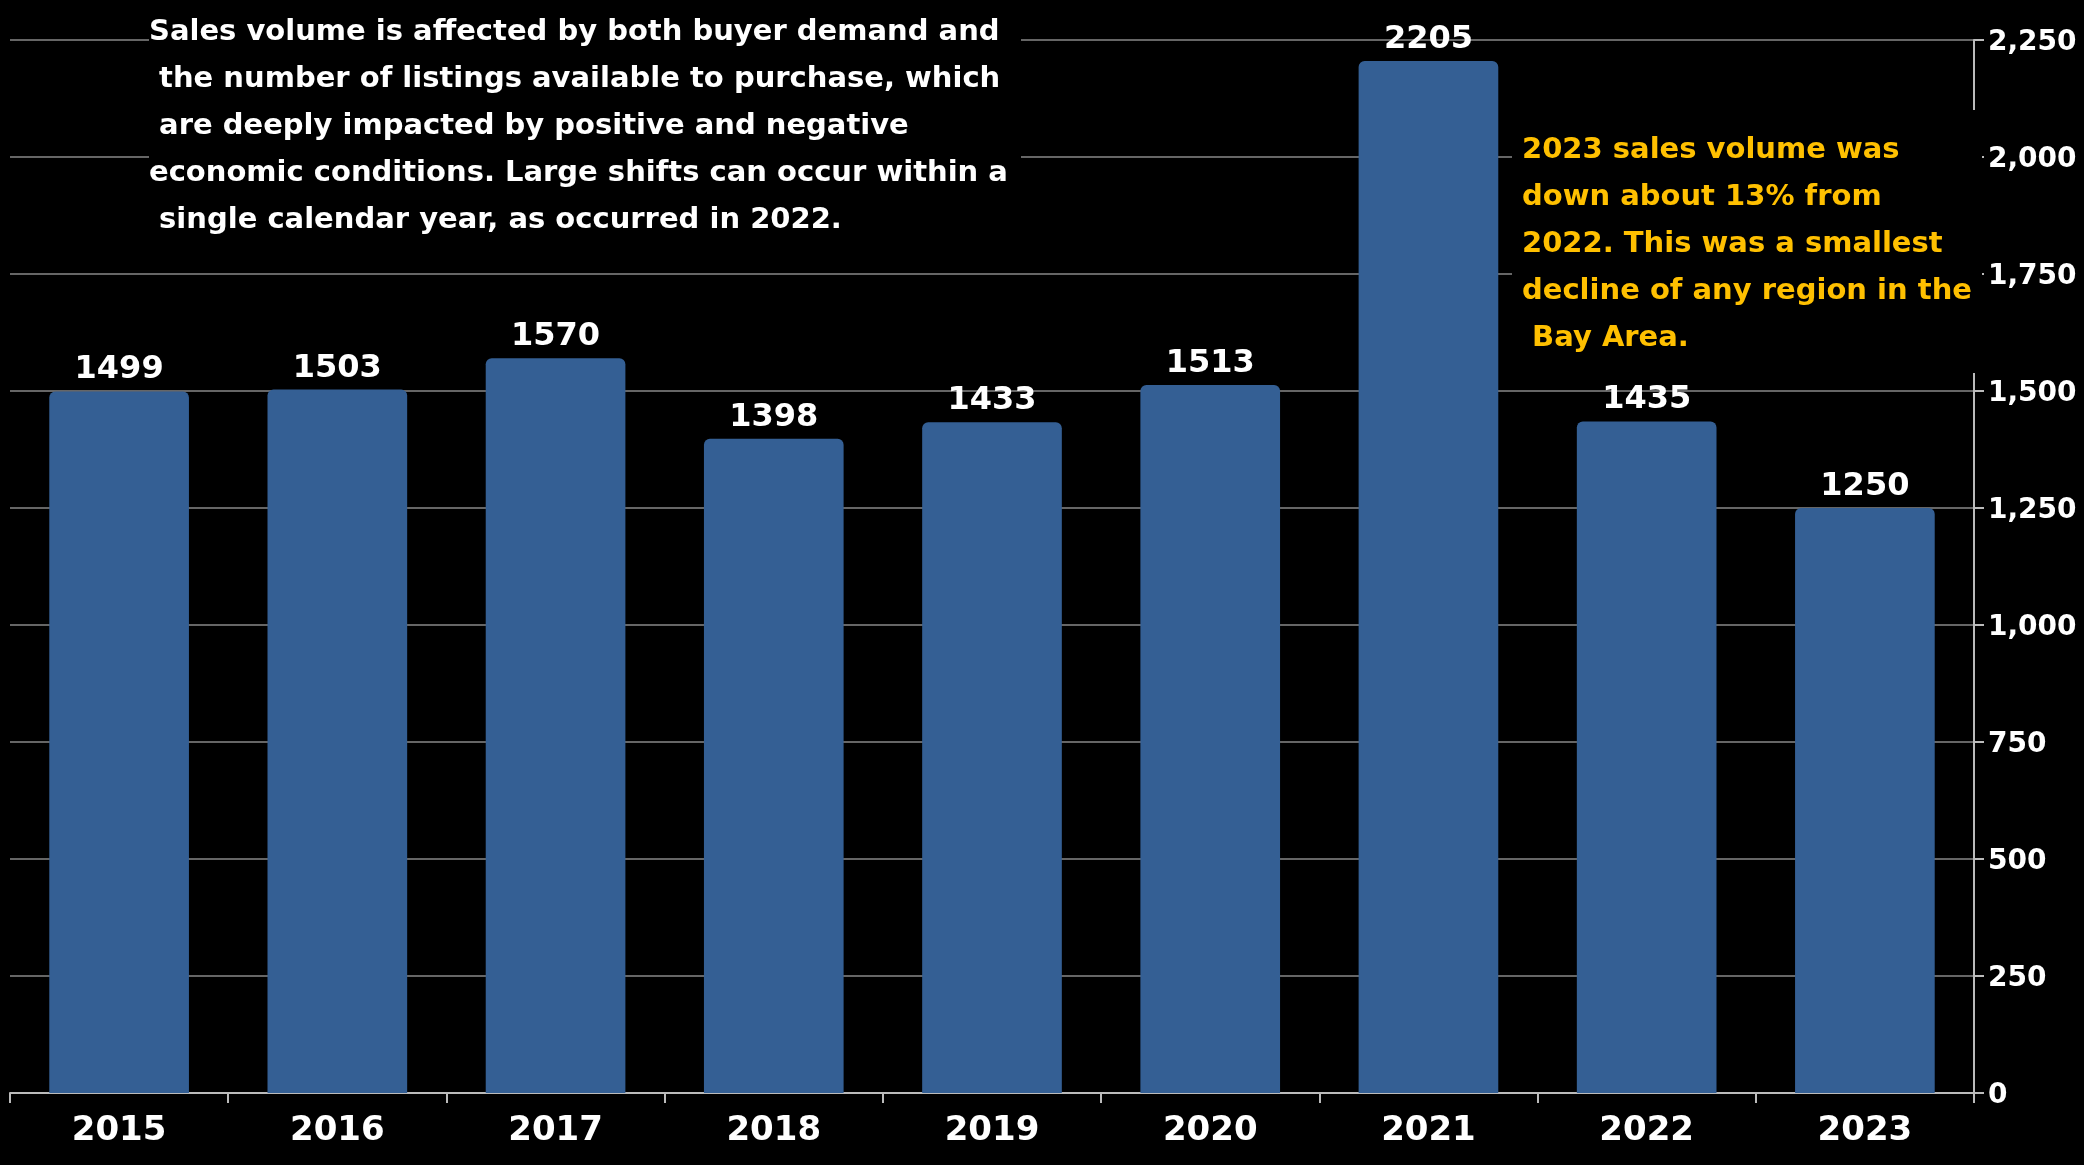  What do you see at coordinates (2032, 508) in the screenshot?
I see `y-tick-label: 1,250` at bounding box center [2032, 508].